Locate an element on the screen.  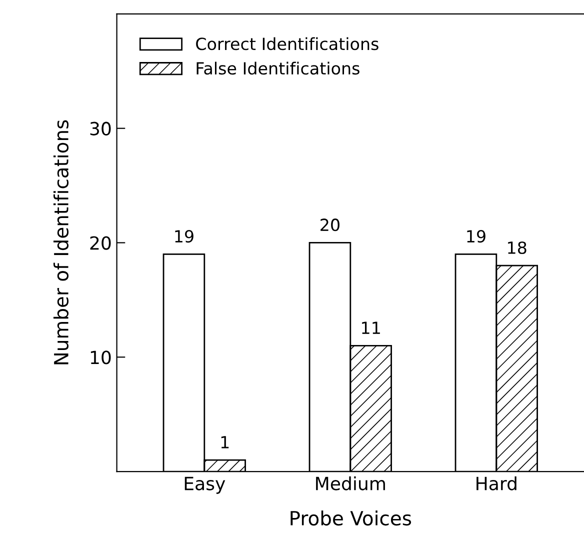
y-tick-label: 30 is located at coordinates (100, 129).